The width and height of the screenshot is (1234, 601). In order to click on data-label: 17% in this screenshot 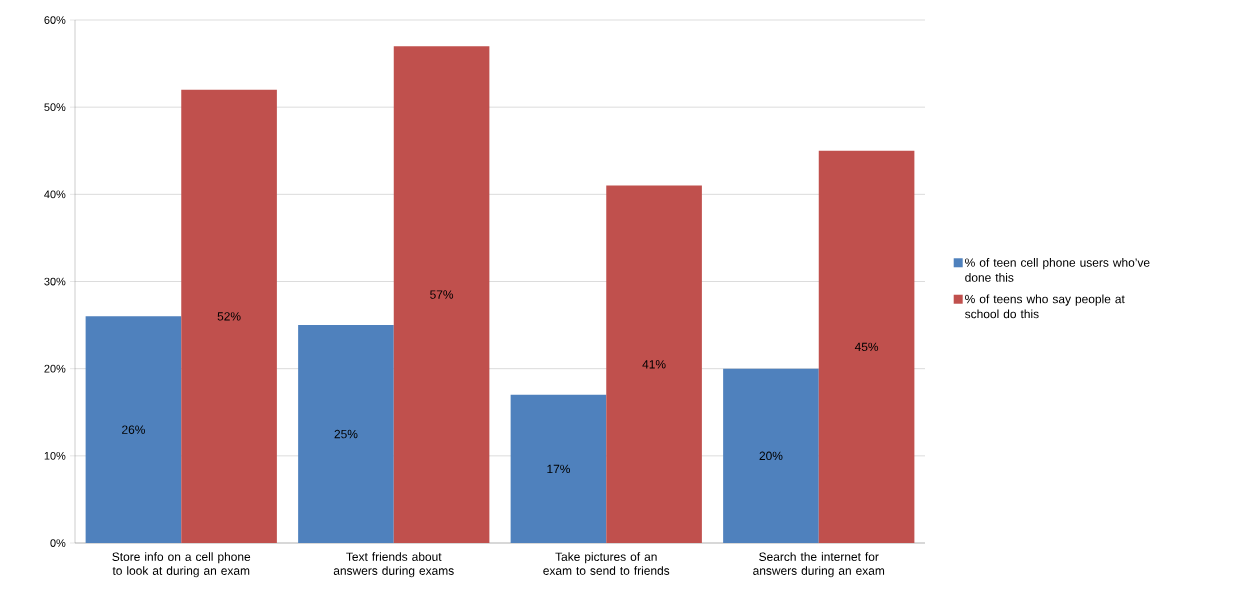, I will do `click(558, 469)`.